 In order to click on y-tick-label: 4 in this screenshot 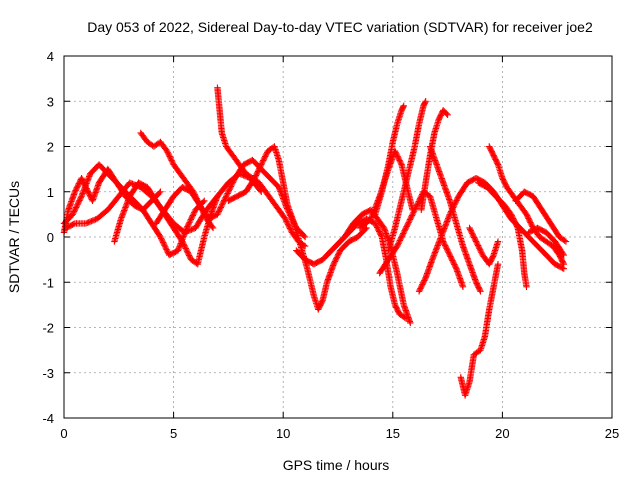, I will do `click(50, 56)`.